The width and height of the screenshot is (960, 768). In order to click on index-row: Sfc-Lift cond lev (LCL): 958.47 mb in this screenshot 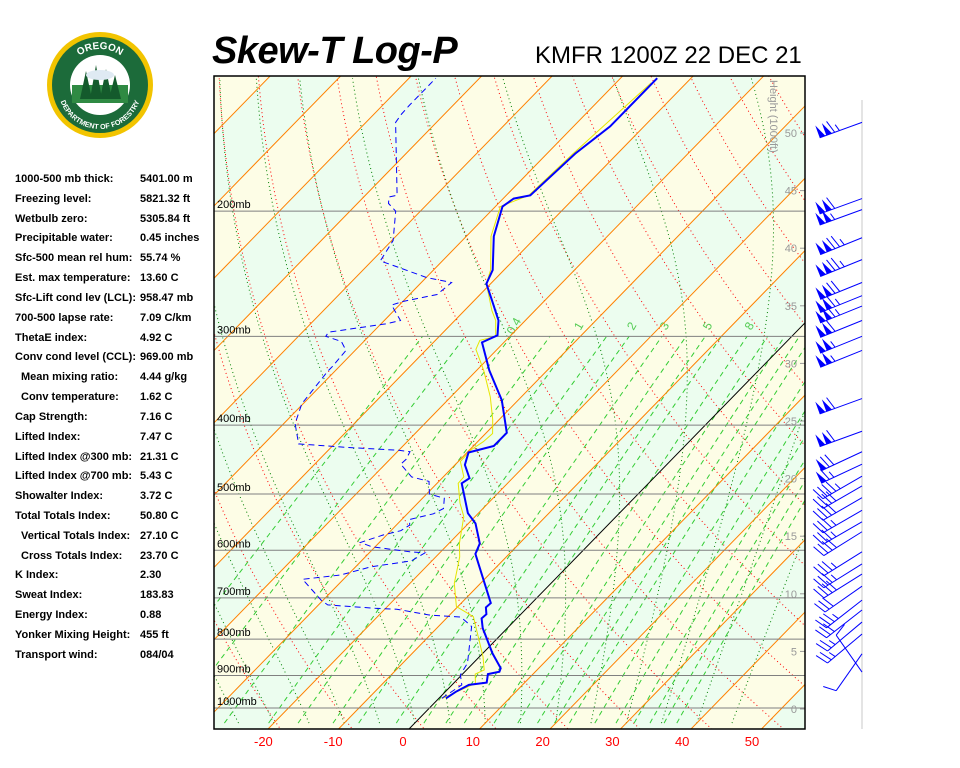, I will do `click(115, 298)`.